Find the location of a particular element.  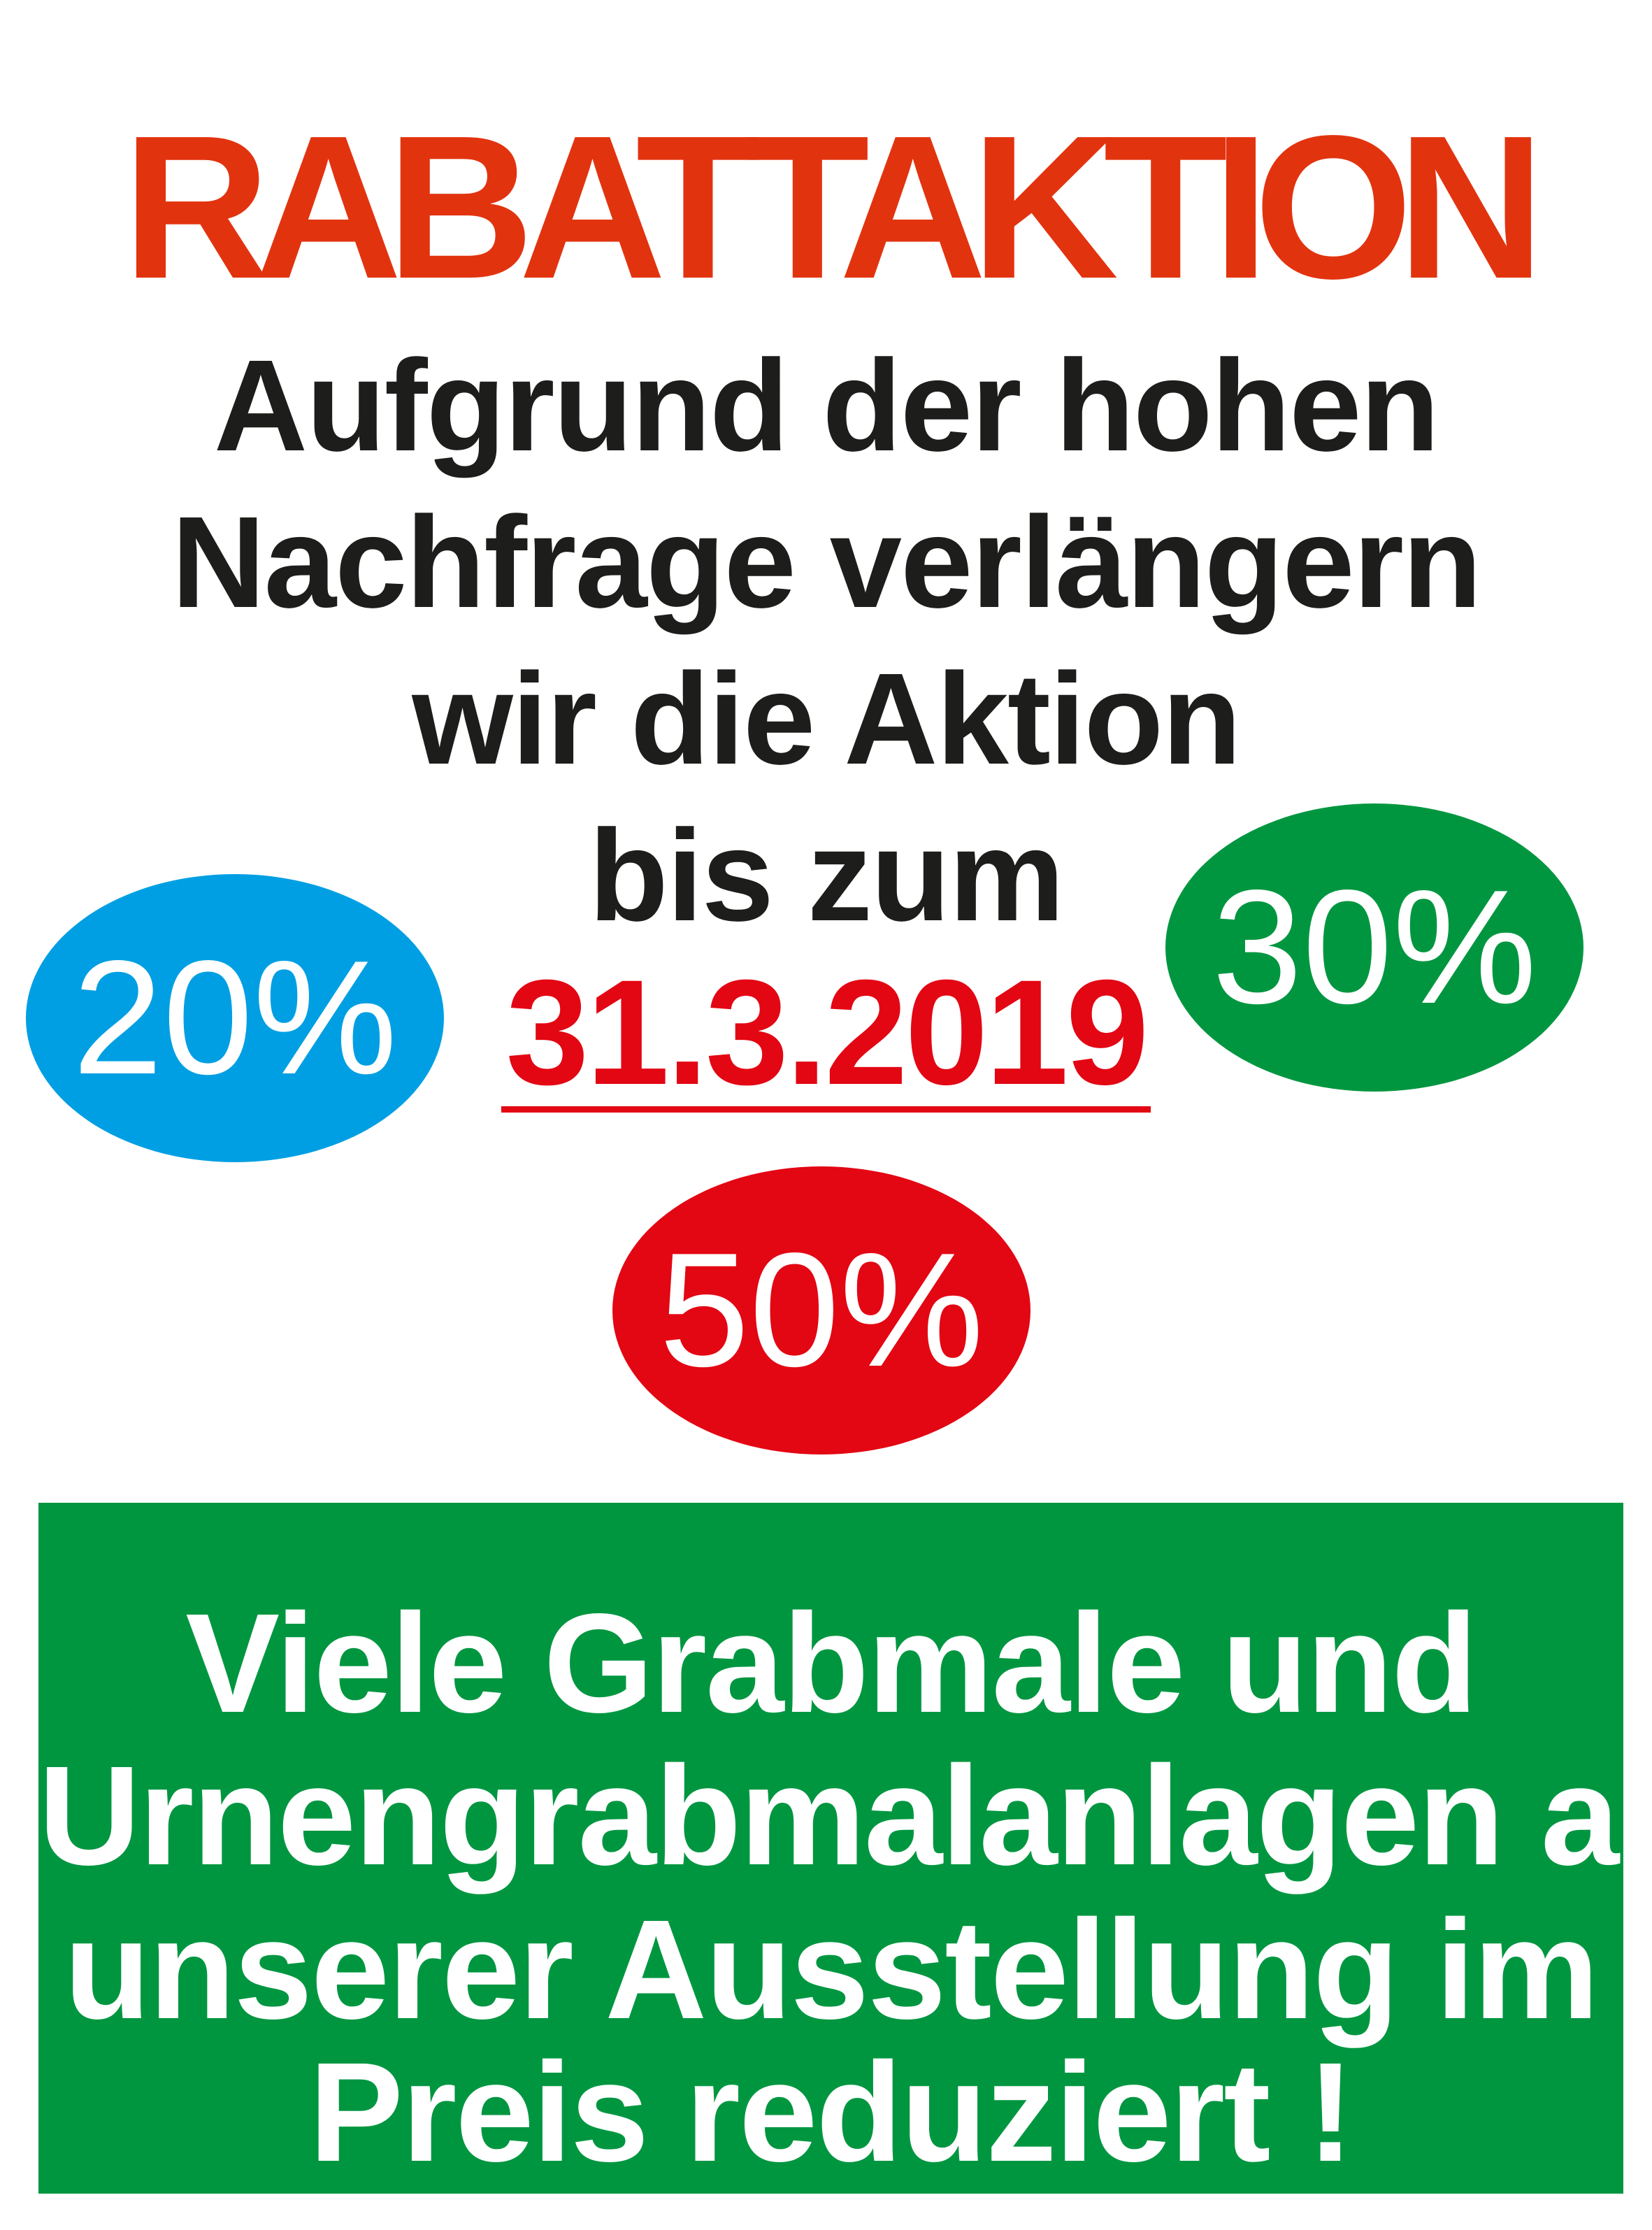

info-line-1: Viele Grabmale und is located at coordinates (831, 1663).